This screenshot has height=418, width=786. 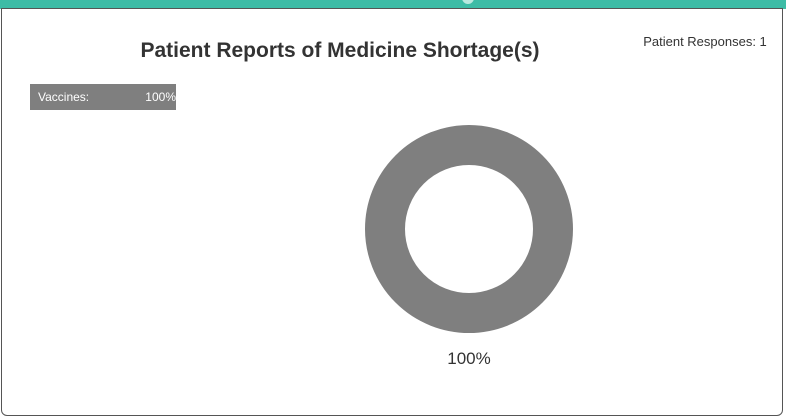 I want to click on responses-count: Patient Responses: 1, so click(x=705, y=41).